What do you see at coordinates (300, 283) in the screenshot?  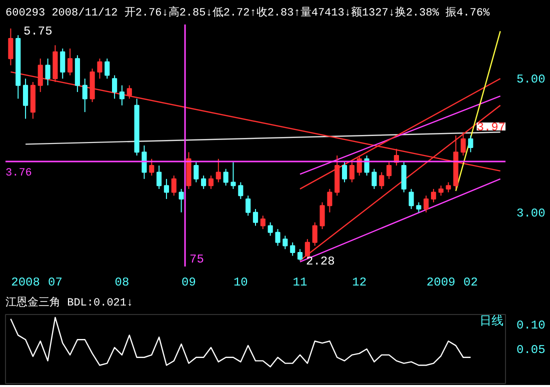 I see `x-tick-label: 11` at bounding box center [300, 283].